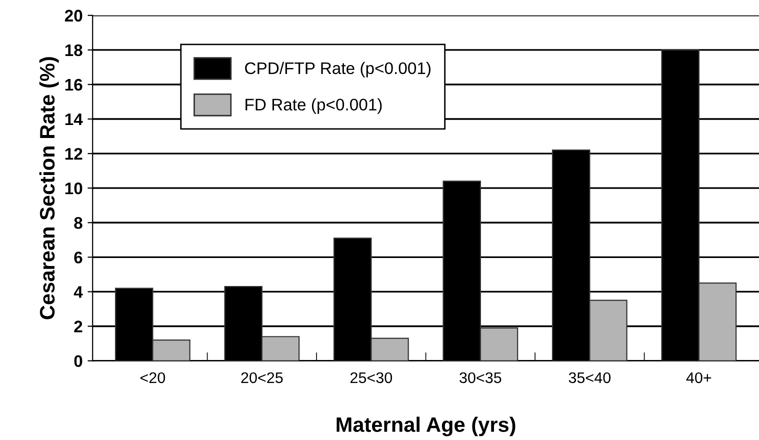 This screenshot has height=440, width=759. I want to click on x-tick-label: 40+, so click(699, 378).